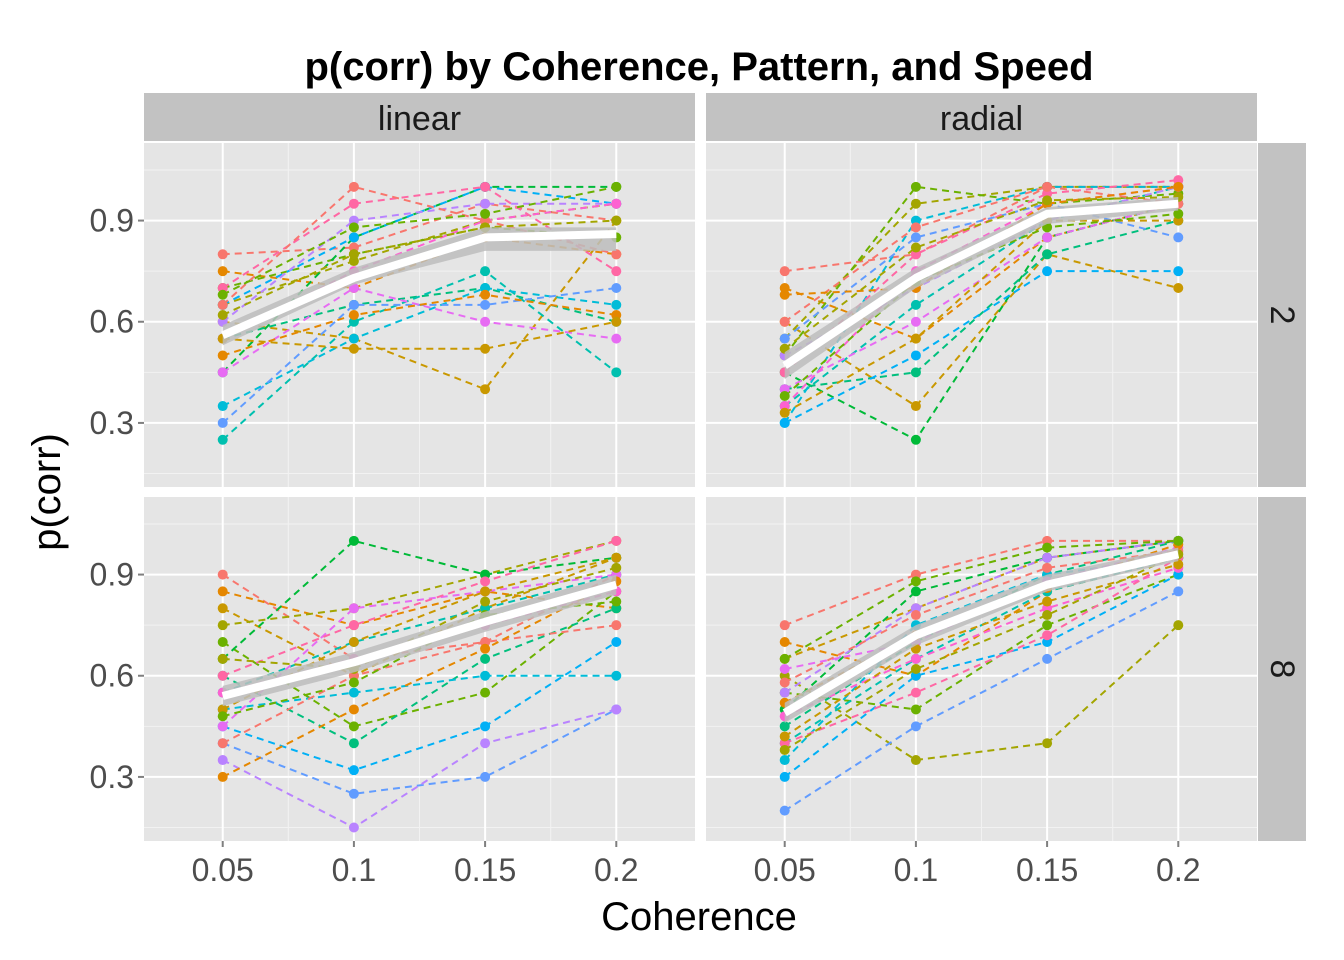 The height and width of the screenshot is (960, 1344). I want to click on x-tick-label: 0.15, so click(1047, 870).